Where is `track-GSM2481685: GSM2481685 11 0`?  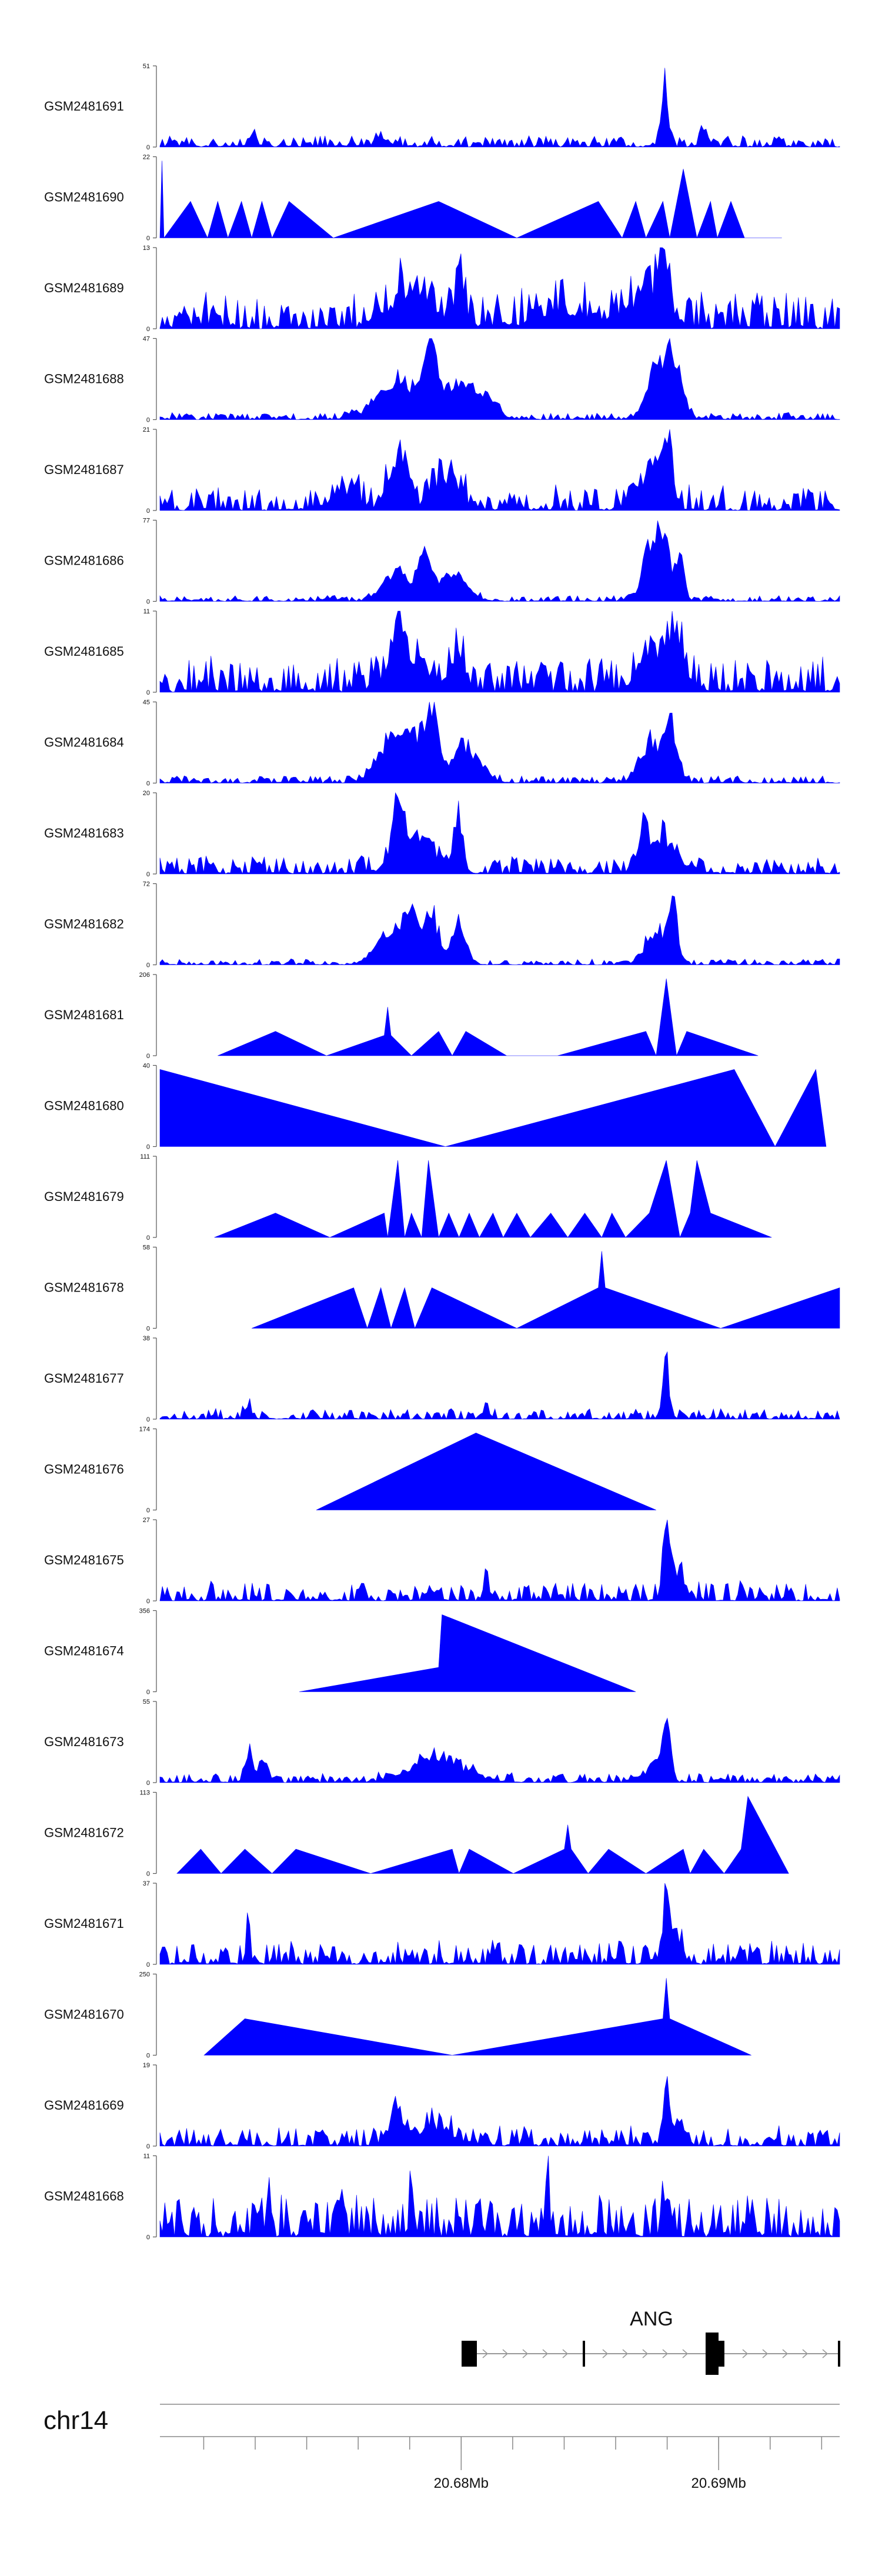 track-GSM2481685: GSM2481685 11 0 is located at coordinates (442, 652).